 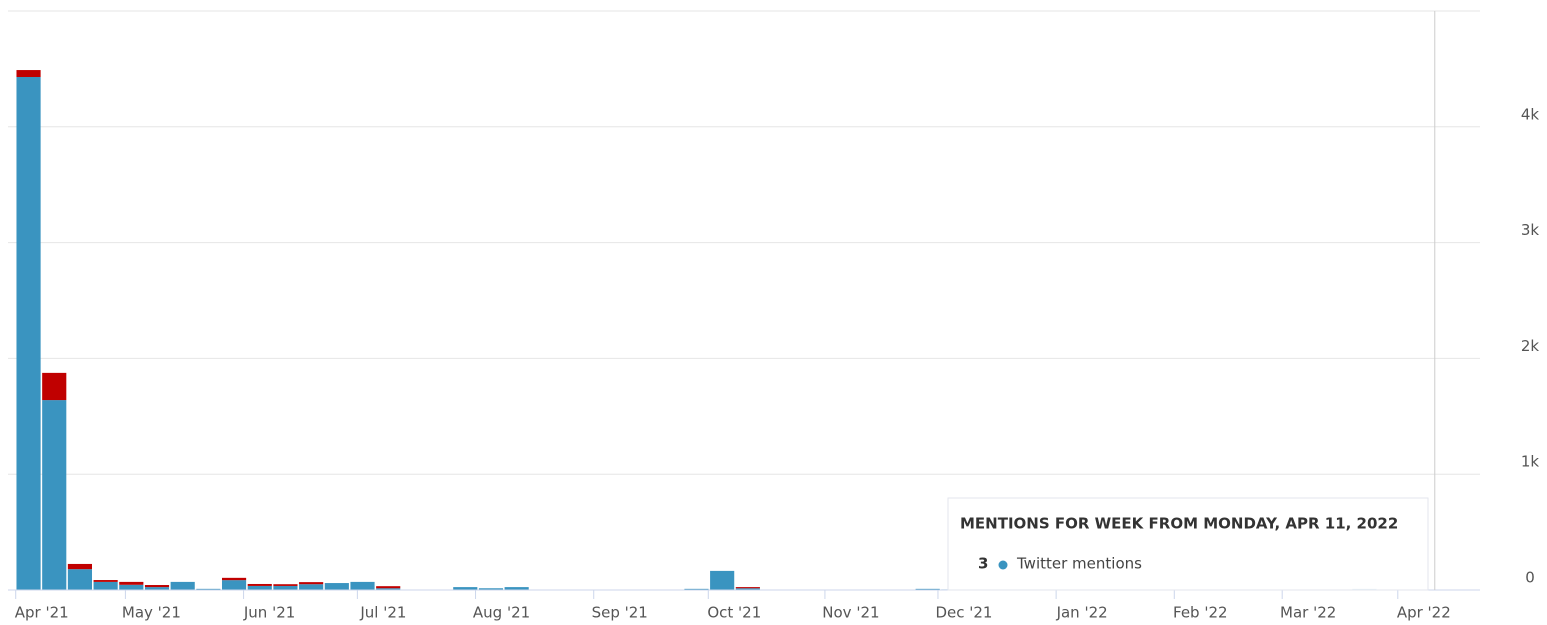 What do you see at coordinates (1003, 565) in the screenshot?
I see `tooltip-dot` at bounding box center [1003, 565].